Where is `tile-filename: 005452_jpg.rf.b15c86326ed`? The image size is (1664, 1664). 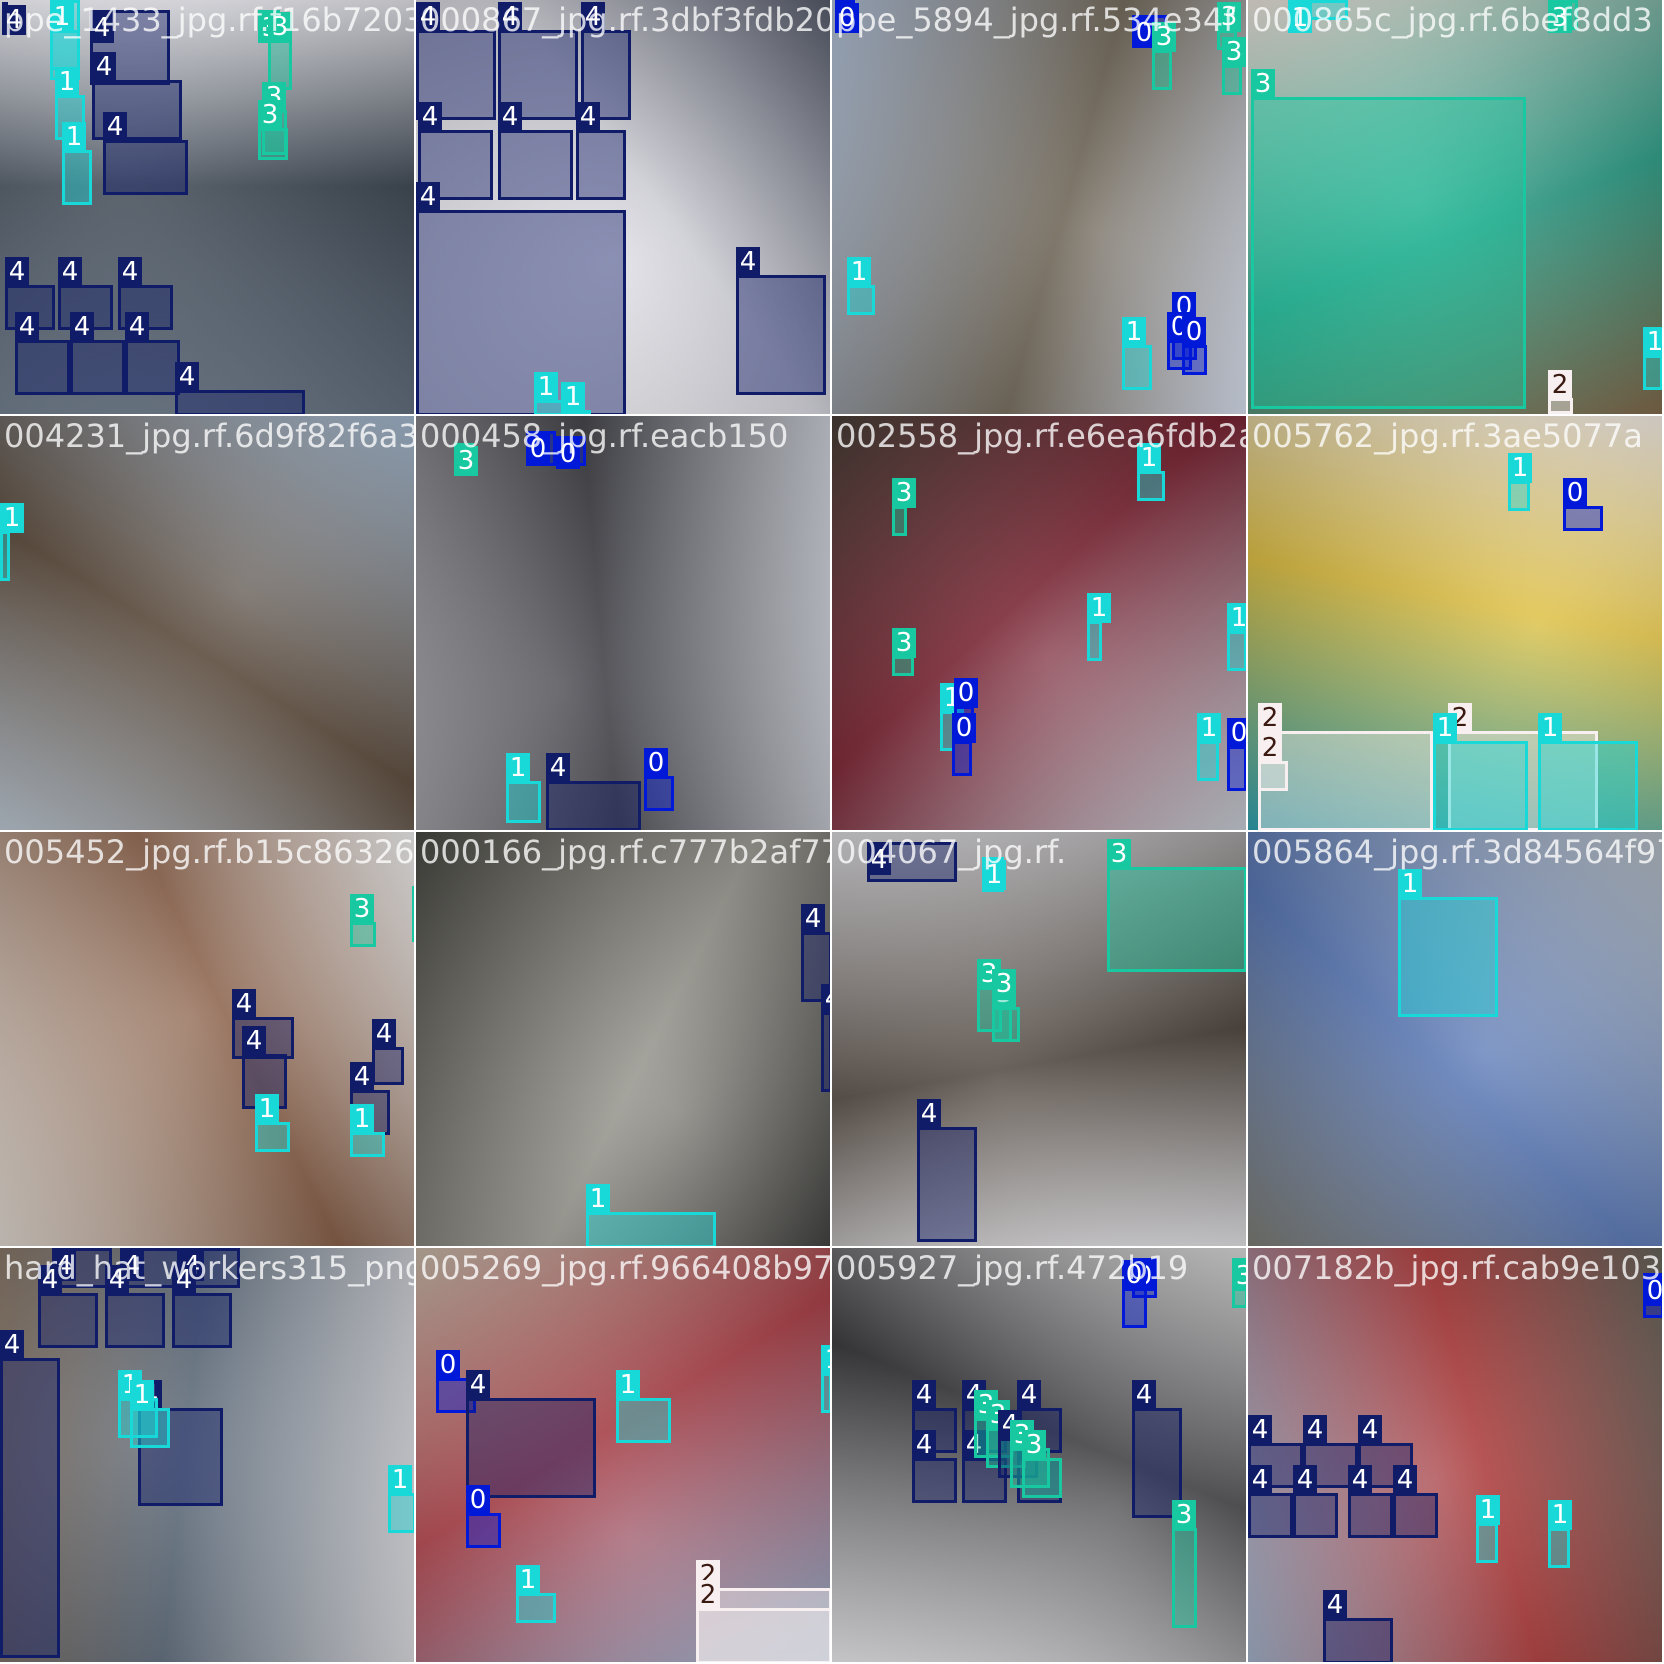 tile-filename: 005452_jpg.rf.b15c86326ed is located at coordinates (210, 852).